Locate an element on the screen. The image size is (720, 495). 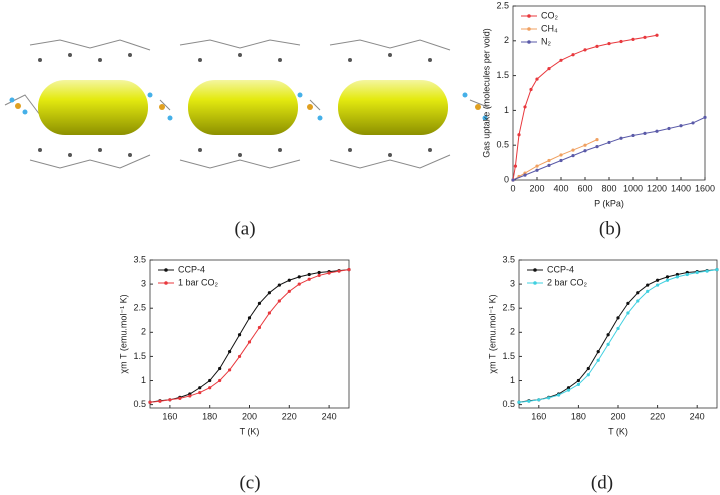
x-axis-label: T (K) is located at coordinates (618, 431).